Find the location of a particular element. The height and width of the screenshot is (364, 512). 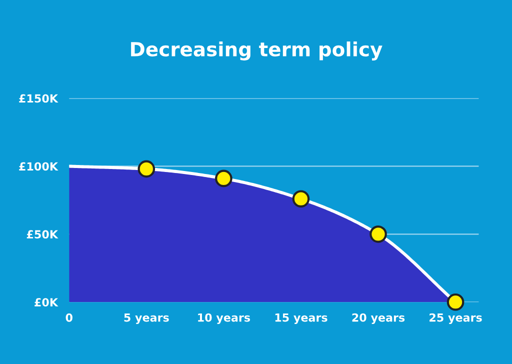

y-tick-label: £0K is located at coordinates (46, 302).